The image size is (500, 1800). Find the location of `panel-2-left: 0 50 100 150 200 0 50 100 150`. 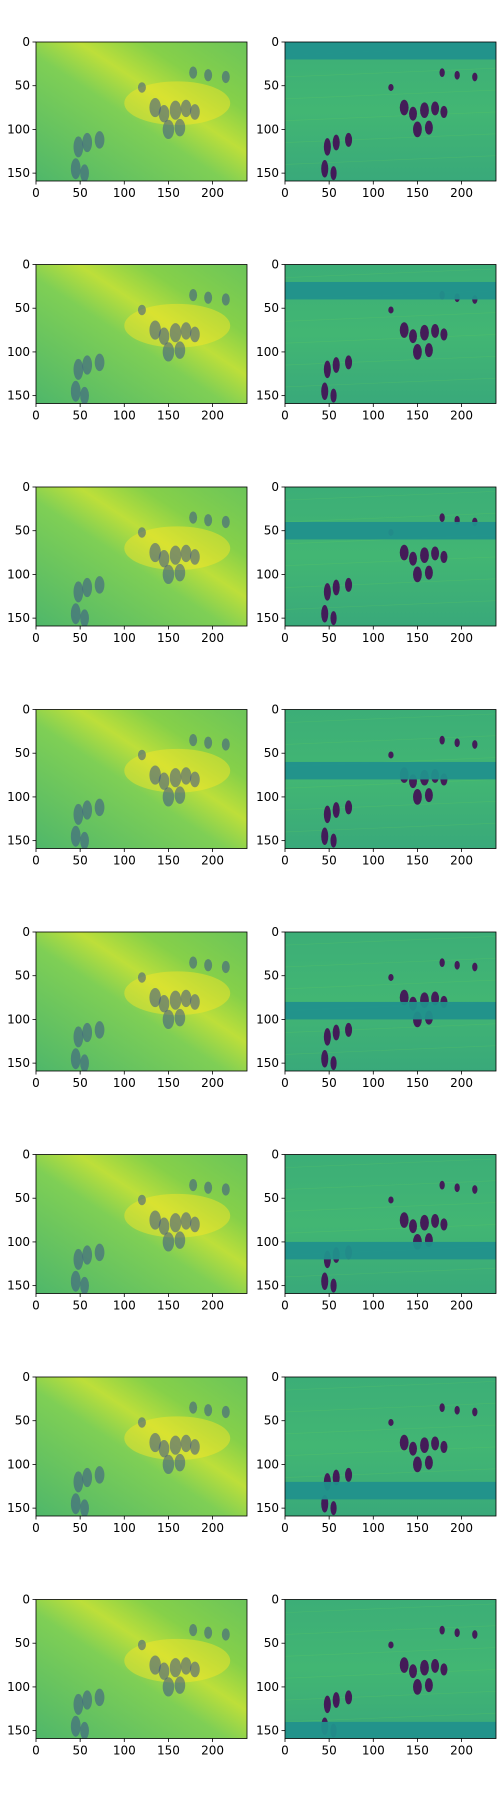

panel-2-left: 0 50 100 150 200 0 50 100 150 is located at coordinates (127, 340).